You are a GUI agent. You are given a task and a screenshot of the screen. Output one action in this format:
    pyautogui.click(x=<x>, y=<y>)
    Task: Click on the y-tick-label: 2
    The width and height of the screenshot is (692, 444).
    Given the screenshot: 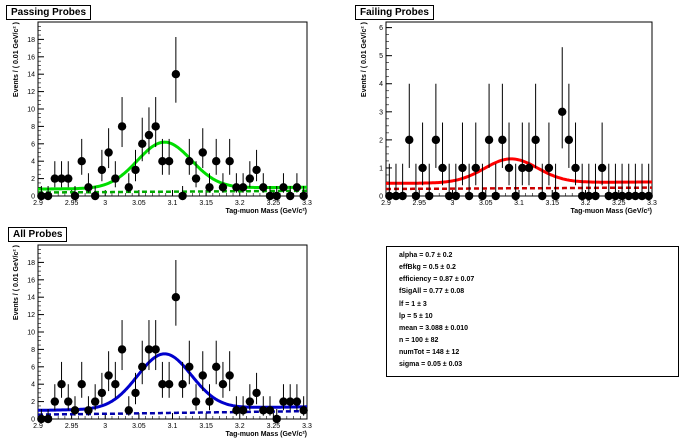 What is the action you would take?
    pyautogui.click(x=381, y=140)
    